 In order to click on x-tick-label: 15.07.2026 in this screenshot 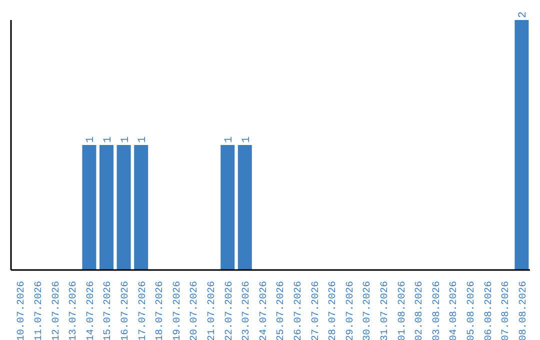, I will do `click(108, 310)`.